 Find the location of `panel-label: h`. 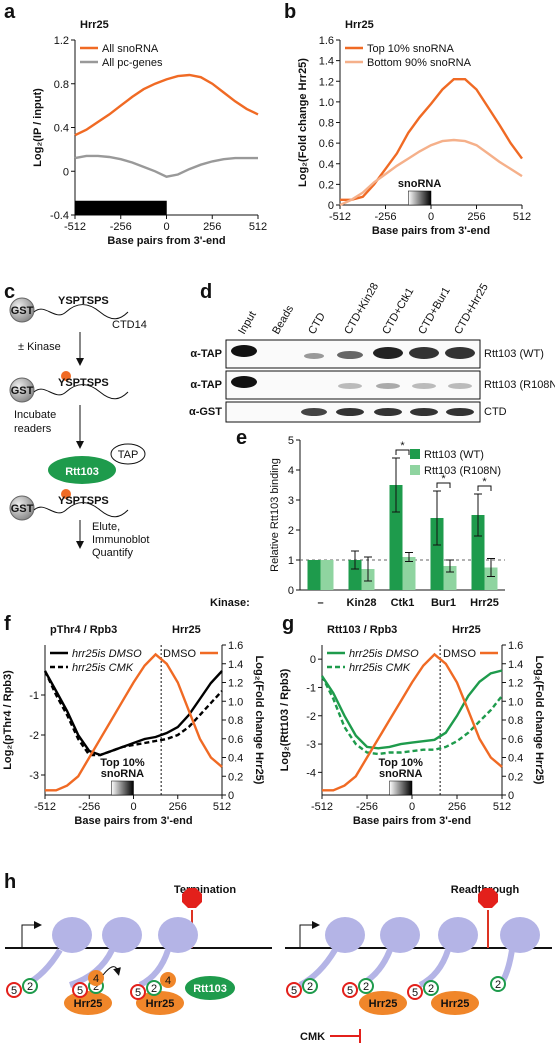

panel-label: h is located at coordinates (10, 882).